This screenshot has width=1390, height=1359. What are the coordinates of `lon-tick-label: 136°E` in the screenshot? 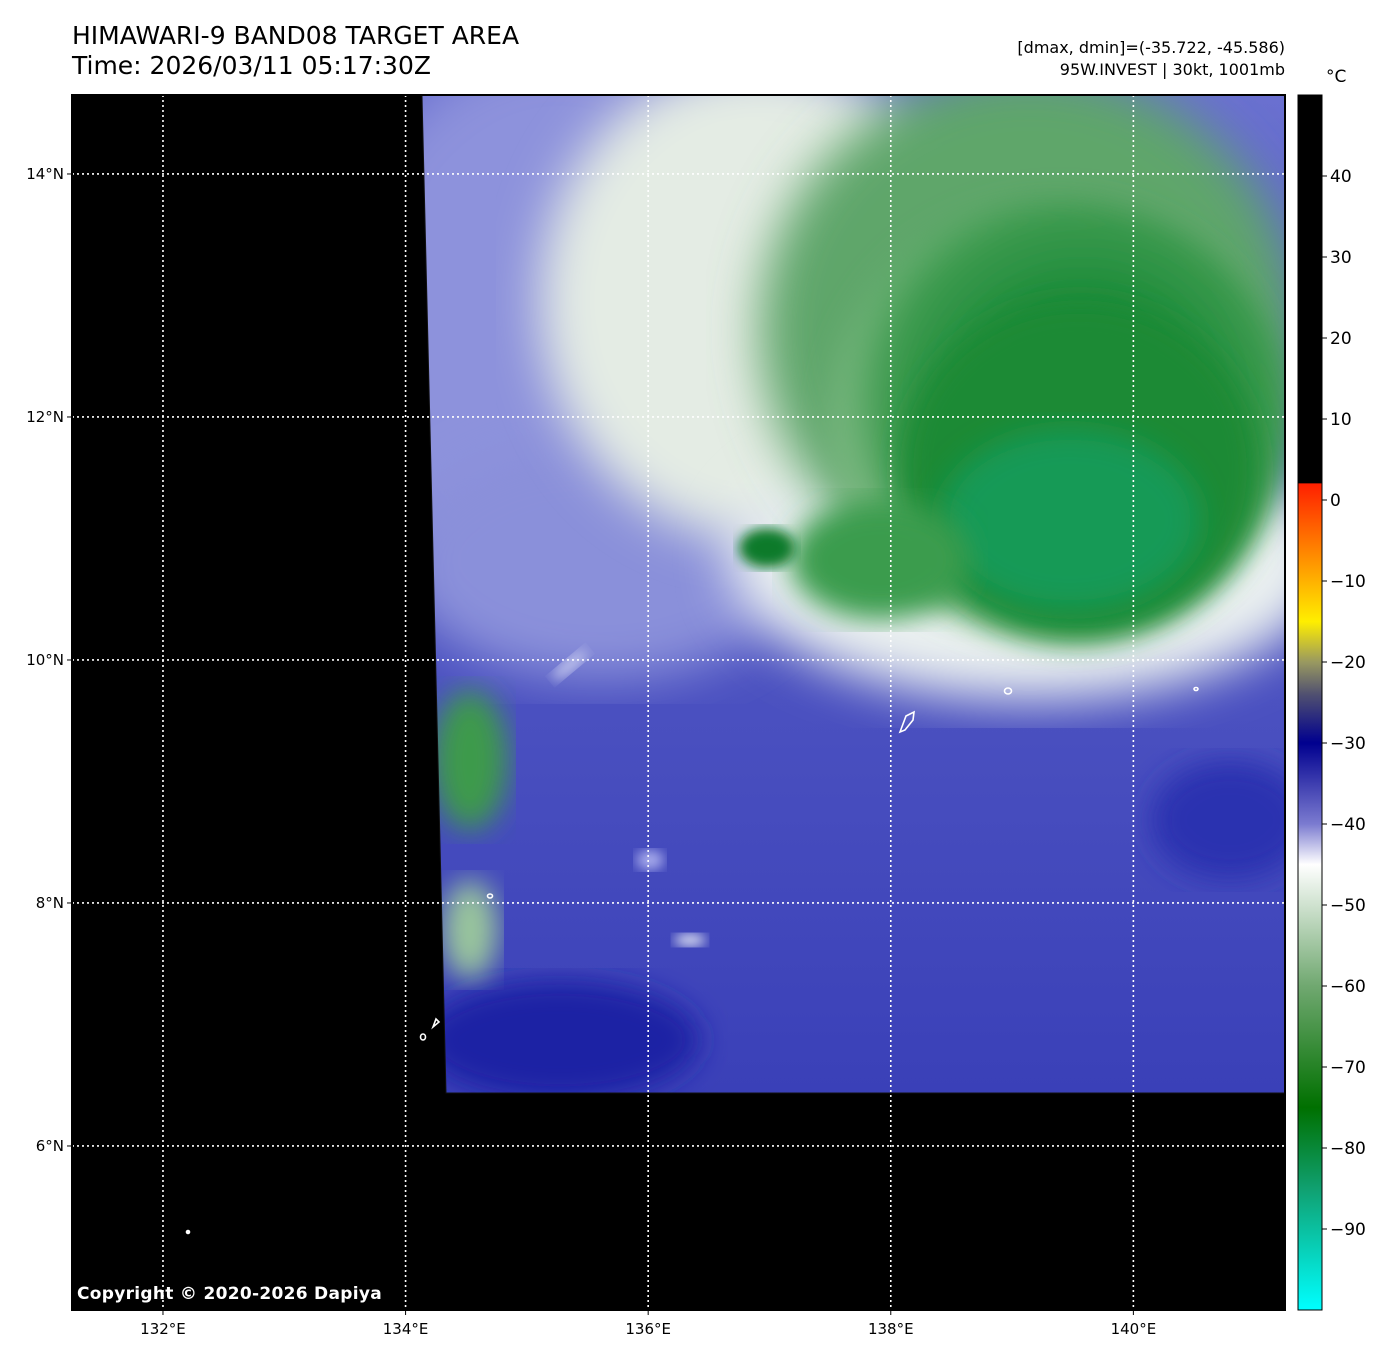 It's located at (648, 1329).